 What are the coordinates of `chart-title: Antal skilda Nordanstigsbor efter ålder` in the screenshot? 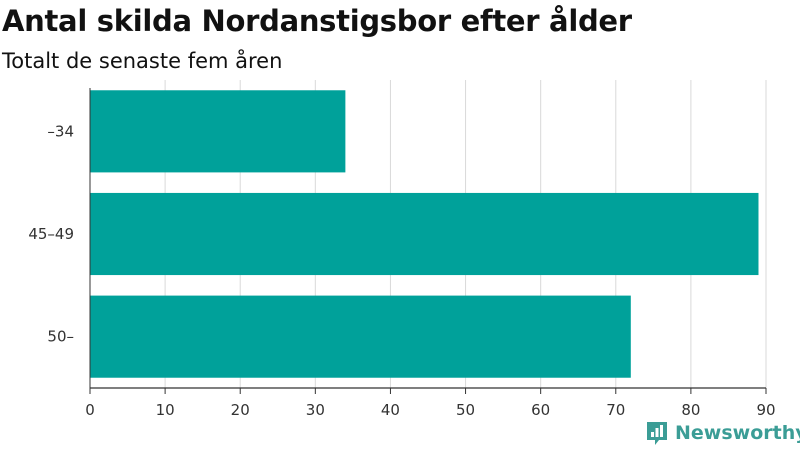 It's located at (317, 21).